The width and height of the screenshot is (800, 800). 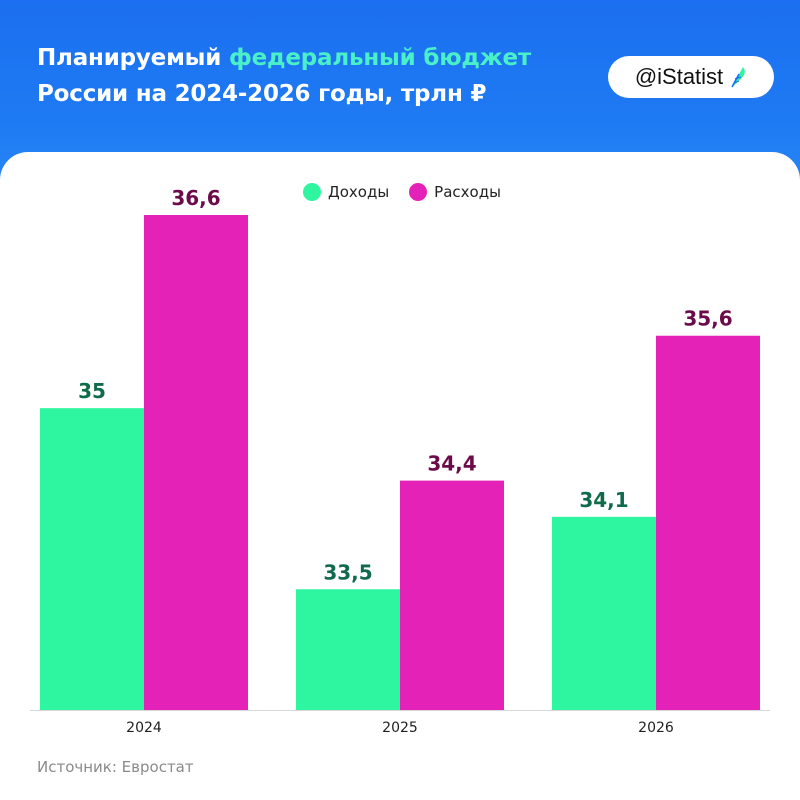 What do you see at coordinates (400, 728) in the screenshot?
I see `x-tick-label-2025: 2025` at bounding box center [400, 728].